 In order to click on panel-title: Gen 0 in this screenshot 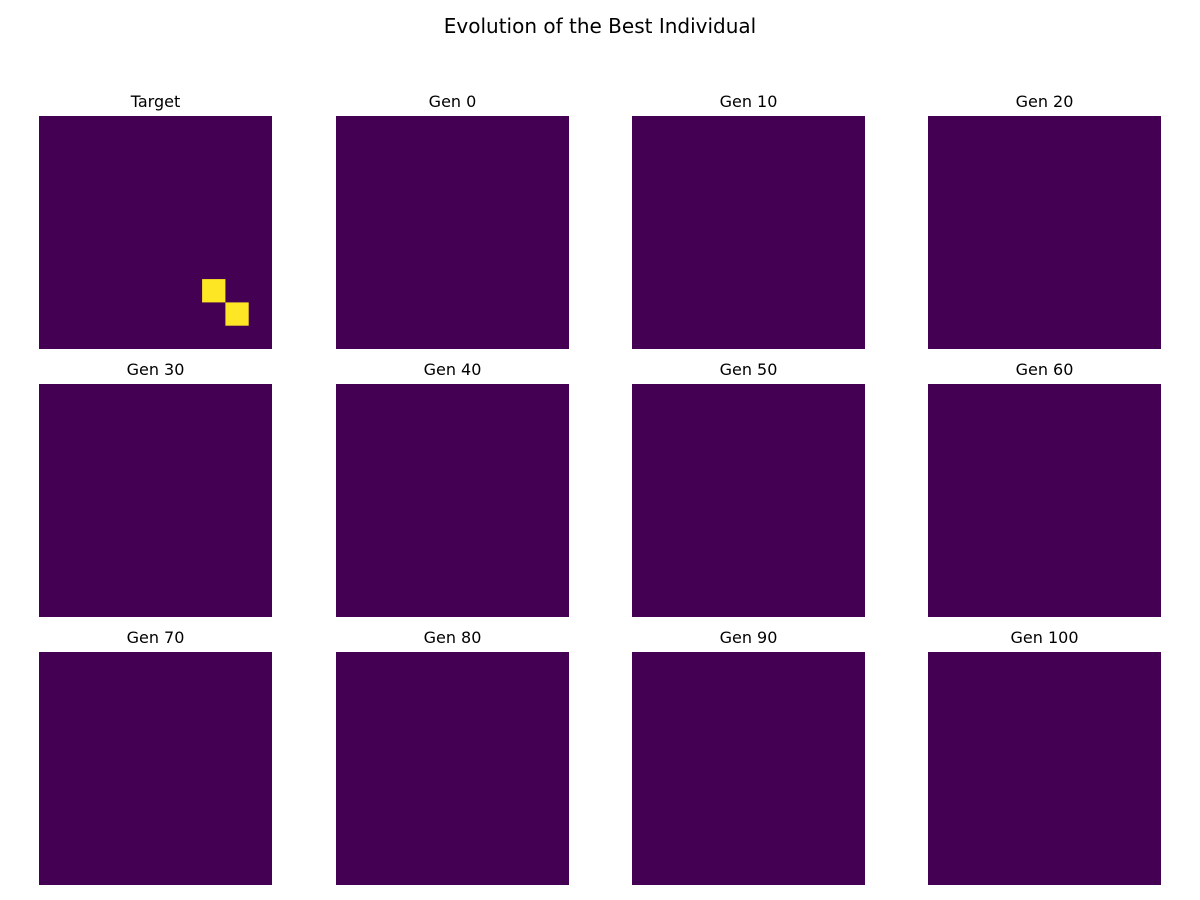, I will do `click(452, 101)`.